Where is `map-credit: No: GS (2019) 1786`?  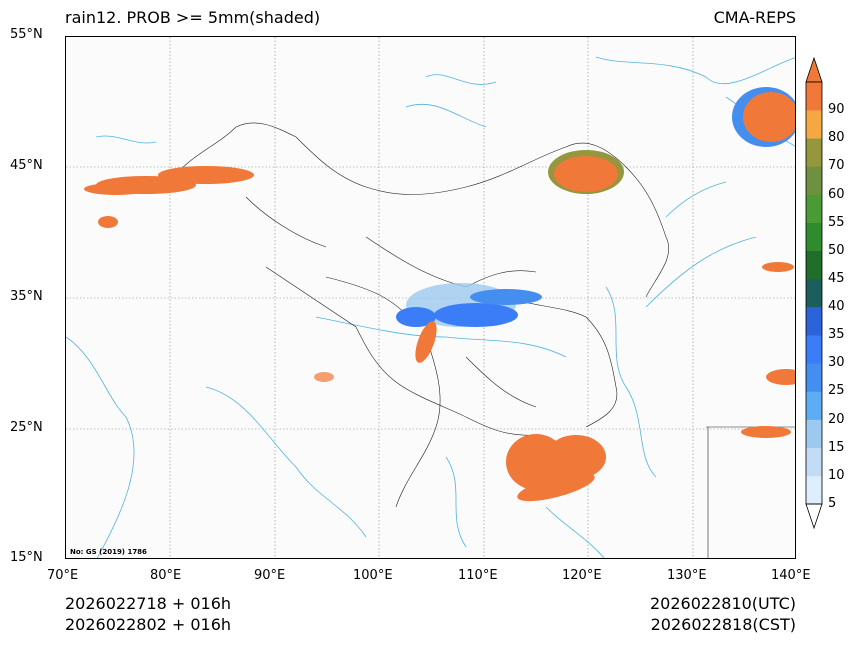
map-credit: No: GS (2019) 1786 is located at coordinates (108, 552).